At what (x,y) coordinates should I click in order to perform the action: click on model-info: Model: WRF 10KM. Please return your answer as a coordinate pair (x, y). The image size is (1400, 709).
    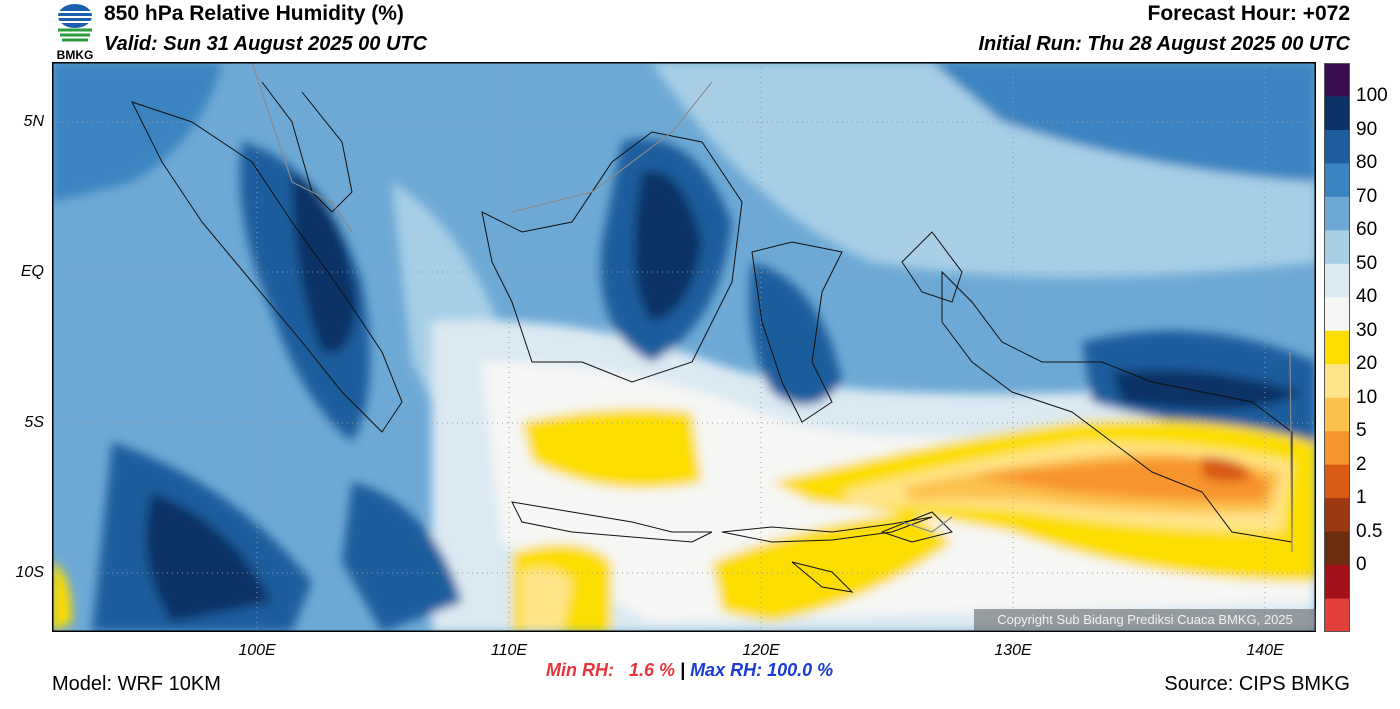
    Looking at the image, I should click on (136, 684).